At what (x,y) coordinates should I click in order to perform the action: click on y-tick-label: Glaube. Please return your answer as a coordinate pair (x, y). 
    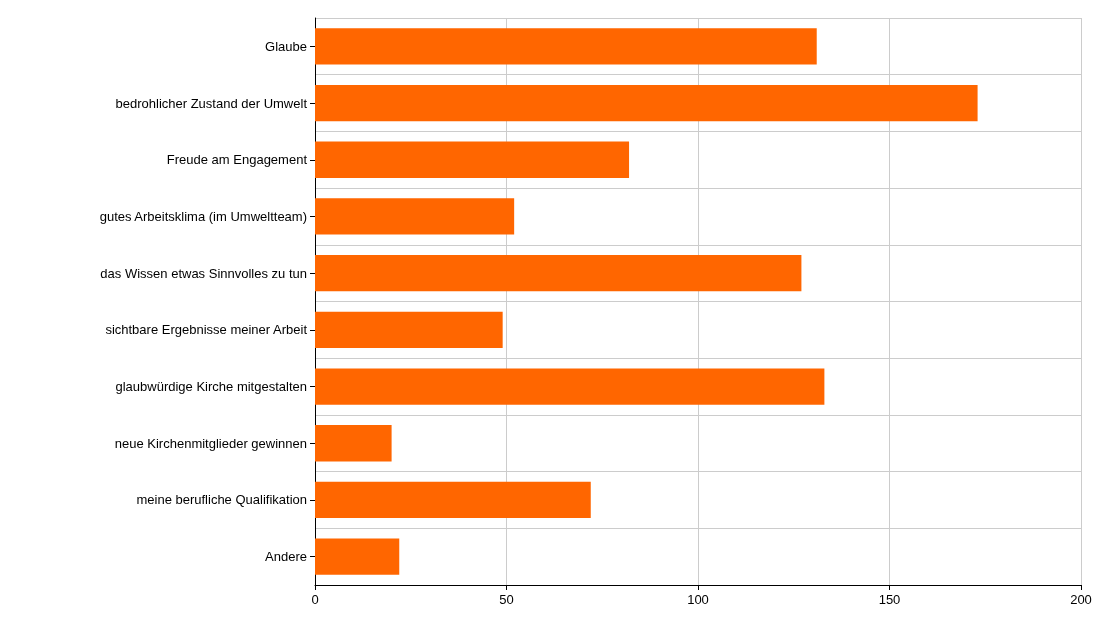
    Looking at the image, I should click on (286, 46).